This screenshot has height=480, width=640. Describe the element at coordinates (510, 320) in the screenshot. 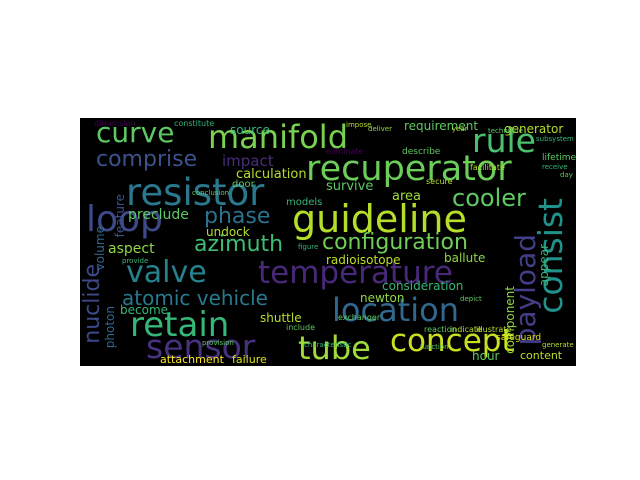

I see `word-component: component` at that location.